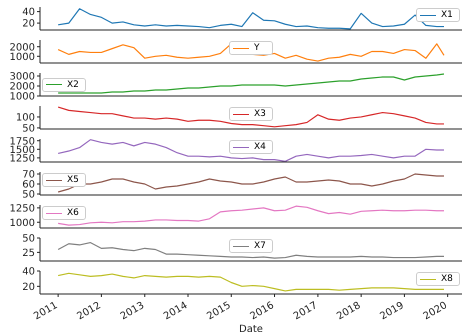 The image size is (474, 336). I want to click on legend-label: X6, so click(73, 213).